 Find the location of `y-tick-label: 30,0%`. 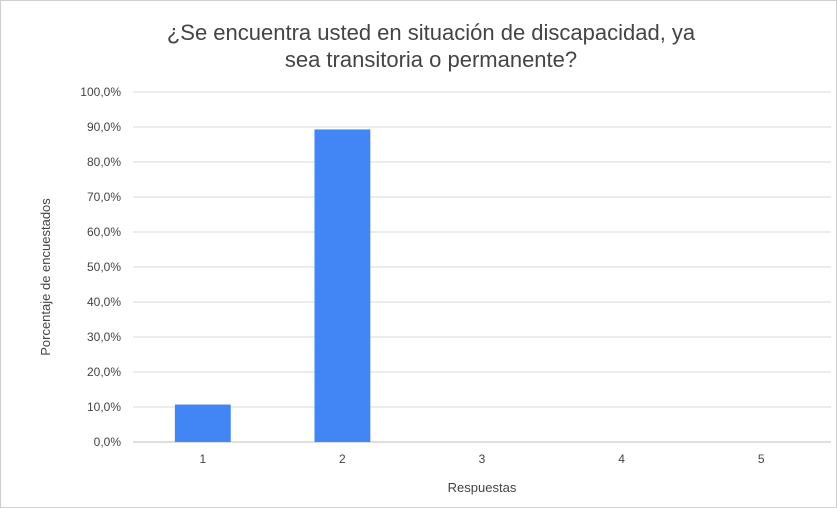

y-tick-label: 30,0% is located at coordinates (104, 337).